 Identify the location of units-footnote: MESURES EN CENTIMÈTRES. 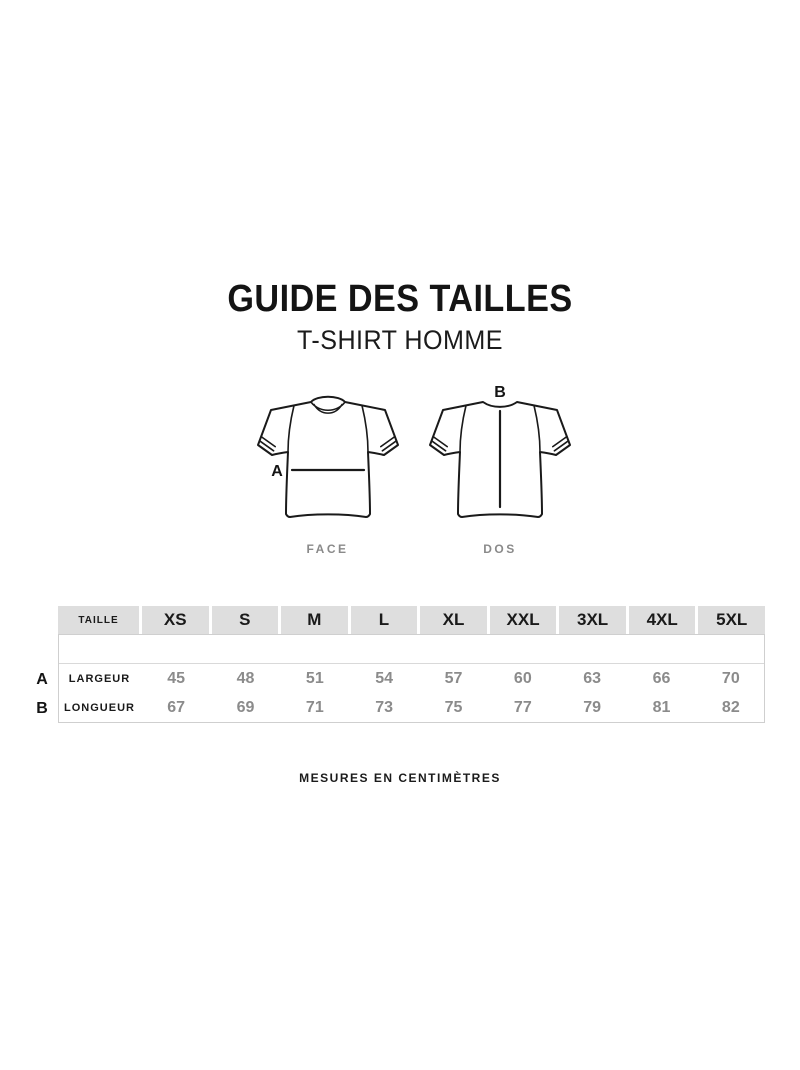
(400, 778).